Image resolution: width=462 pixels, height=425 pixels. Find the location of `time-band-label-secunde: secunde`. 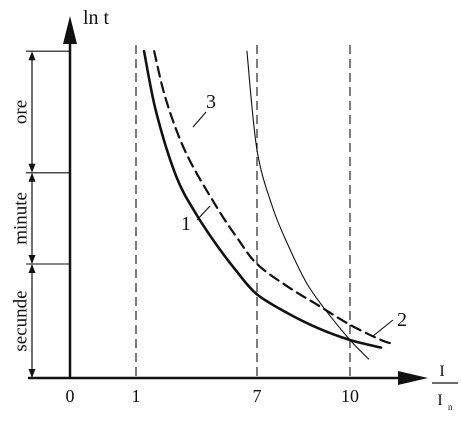

time-band-label-secunde: secunde is located at coordinates (21, 320).